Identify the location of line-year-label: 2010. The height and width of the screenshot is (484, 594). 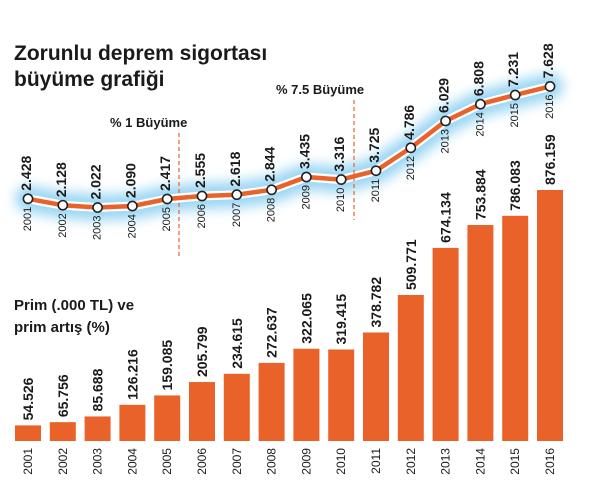
(341, 200).